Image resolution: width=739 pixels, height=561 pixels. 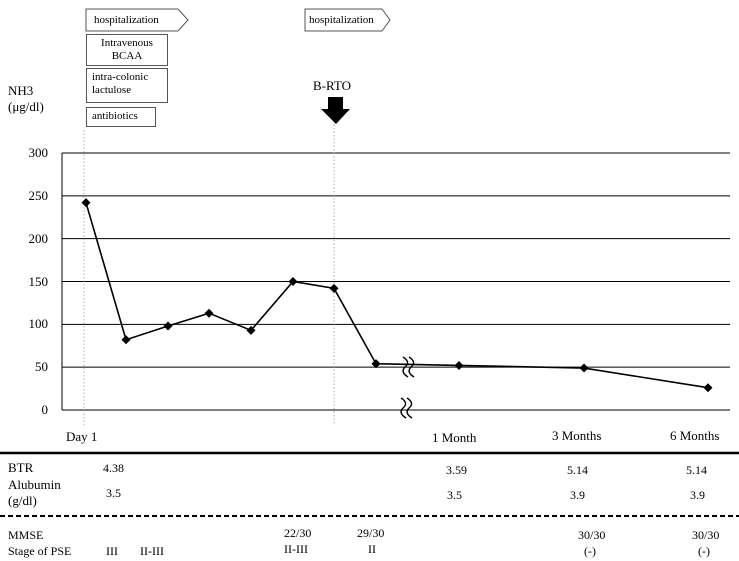 What do you see at coordinates (38, 324) in the screenshot?
I see `y-tick-label-100: 100` at bounding box center [38, 324].